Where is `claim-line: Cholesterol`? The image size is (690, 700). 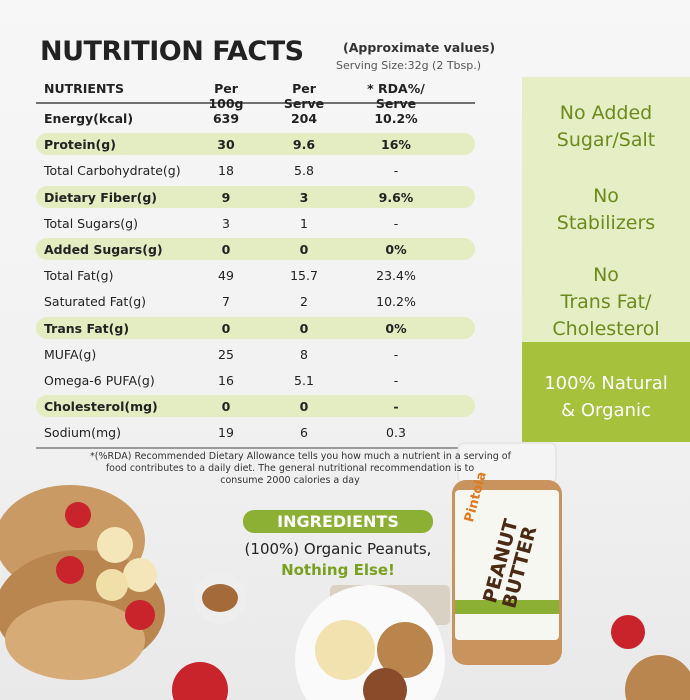 claim-line: Cholesterol is located at coordinates (606, 329).